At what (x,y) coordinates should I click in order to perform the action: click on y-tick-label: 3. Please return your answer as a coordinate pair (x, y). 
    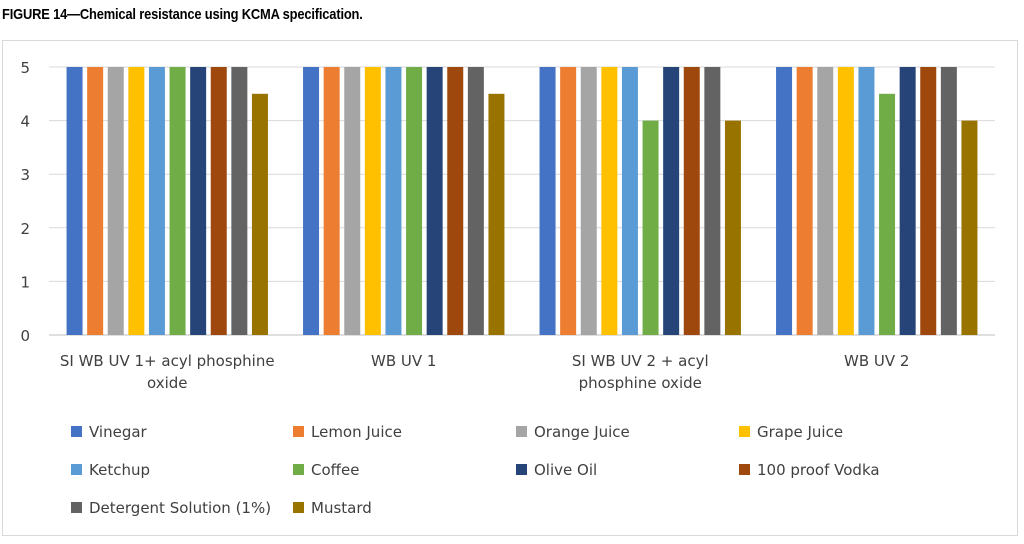
    Looking at the image, I should click on (25, 175).